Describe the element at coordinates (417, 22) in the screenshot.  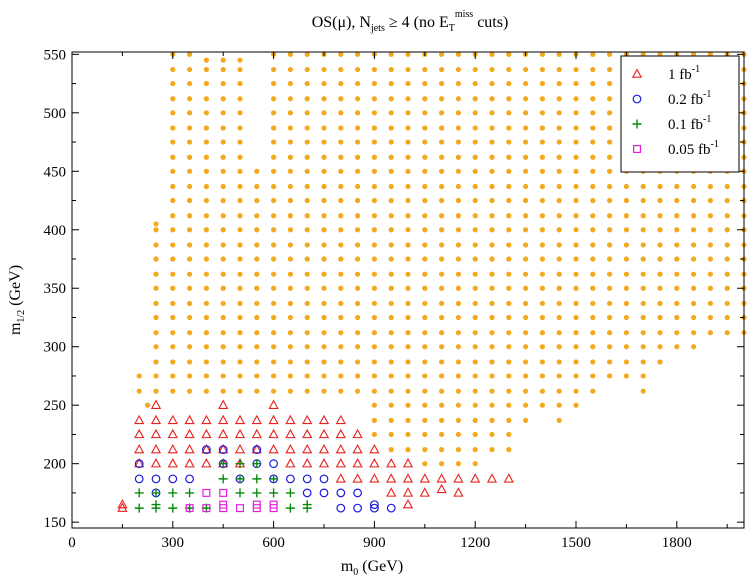
I see `title-mid: ≥ 4 (no E` at that location.